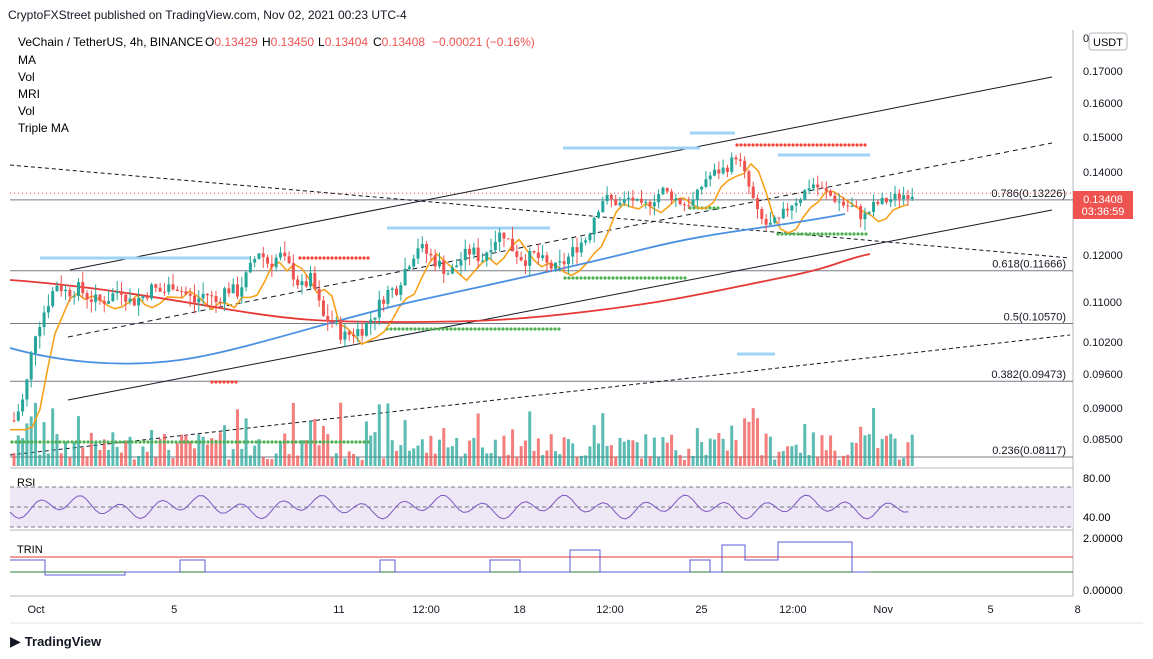 The width and height of the screenshot is (1153, 659). I want to click on tradingview-logo: ▶ TradingView, so click(56, 641).